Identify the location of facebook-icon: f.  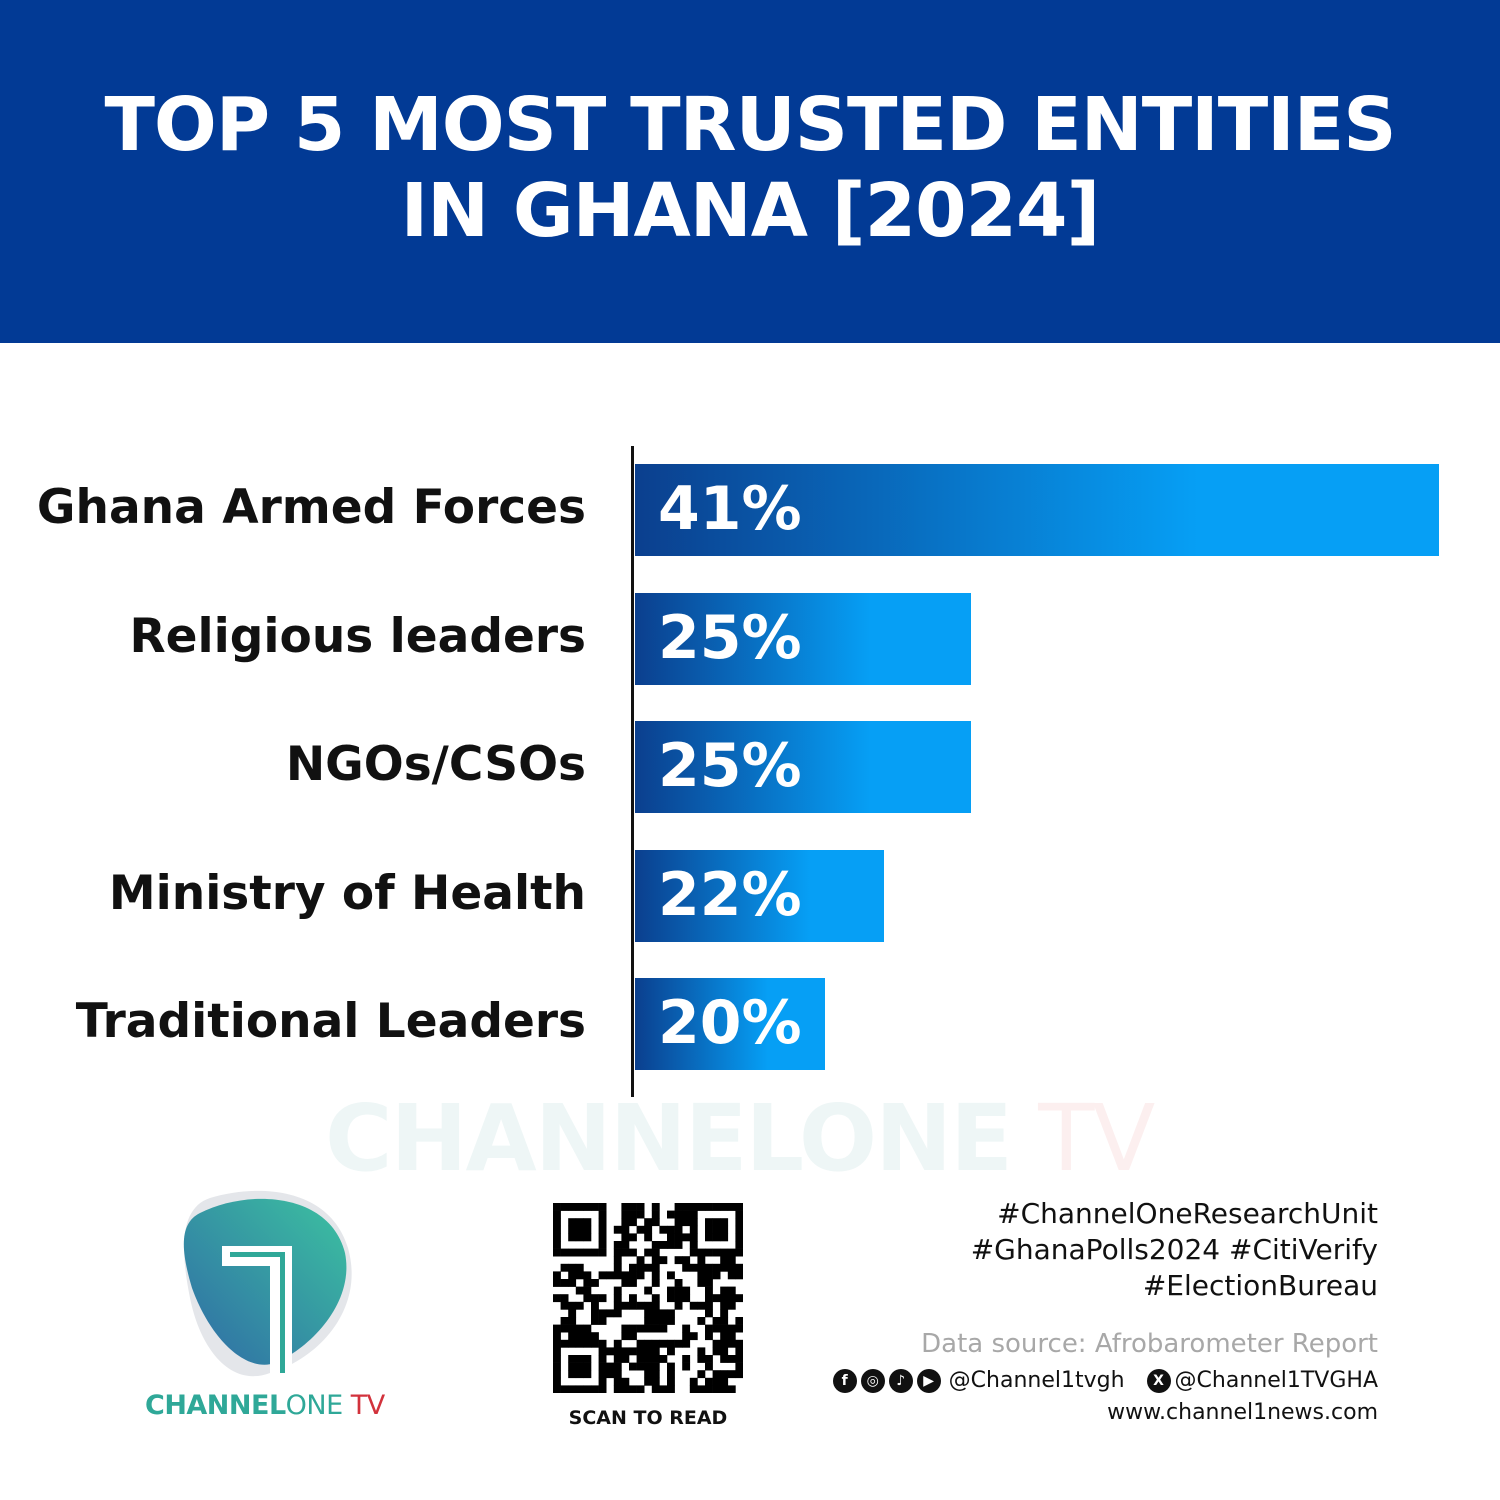
(844, 1380).